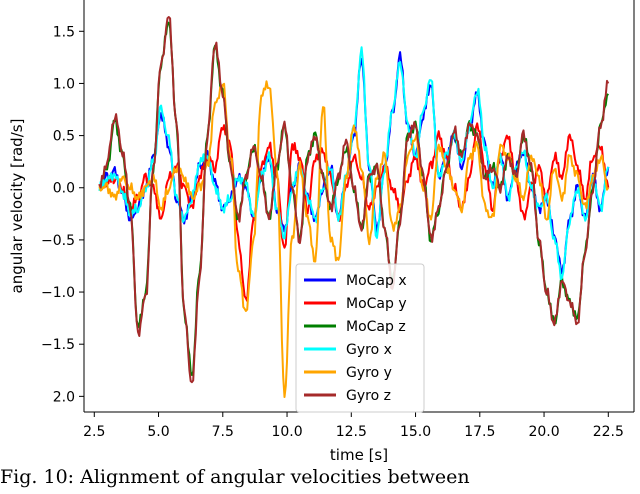  I want to click on legend-label: Gyro x, so click(369, 350).